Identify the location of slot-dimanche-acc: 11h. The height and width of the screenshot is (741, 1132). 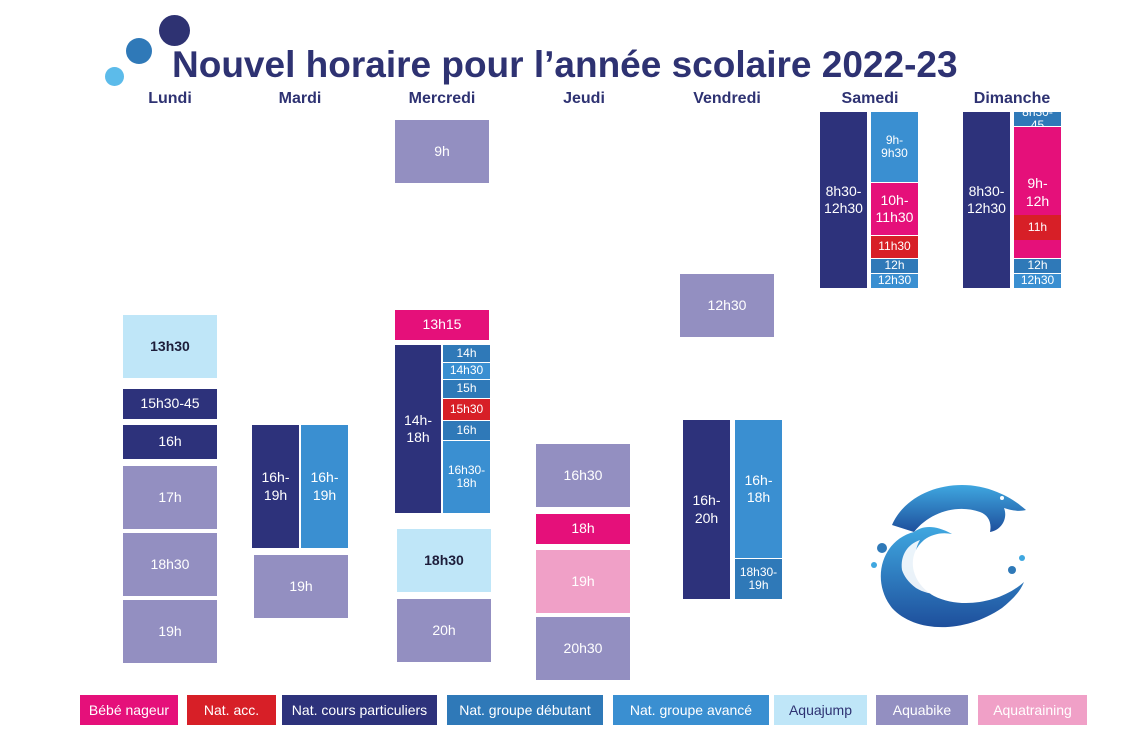
(1037, 227).